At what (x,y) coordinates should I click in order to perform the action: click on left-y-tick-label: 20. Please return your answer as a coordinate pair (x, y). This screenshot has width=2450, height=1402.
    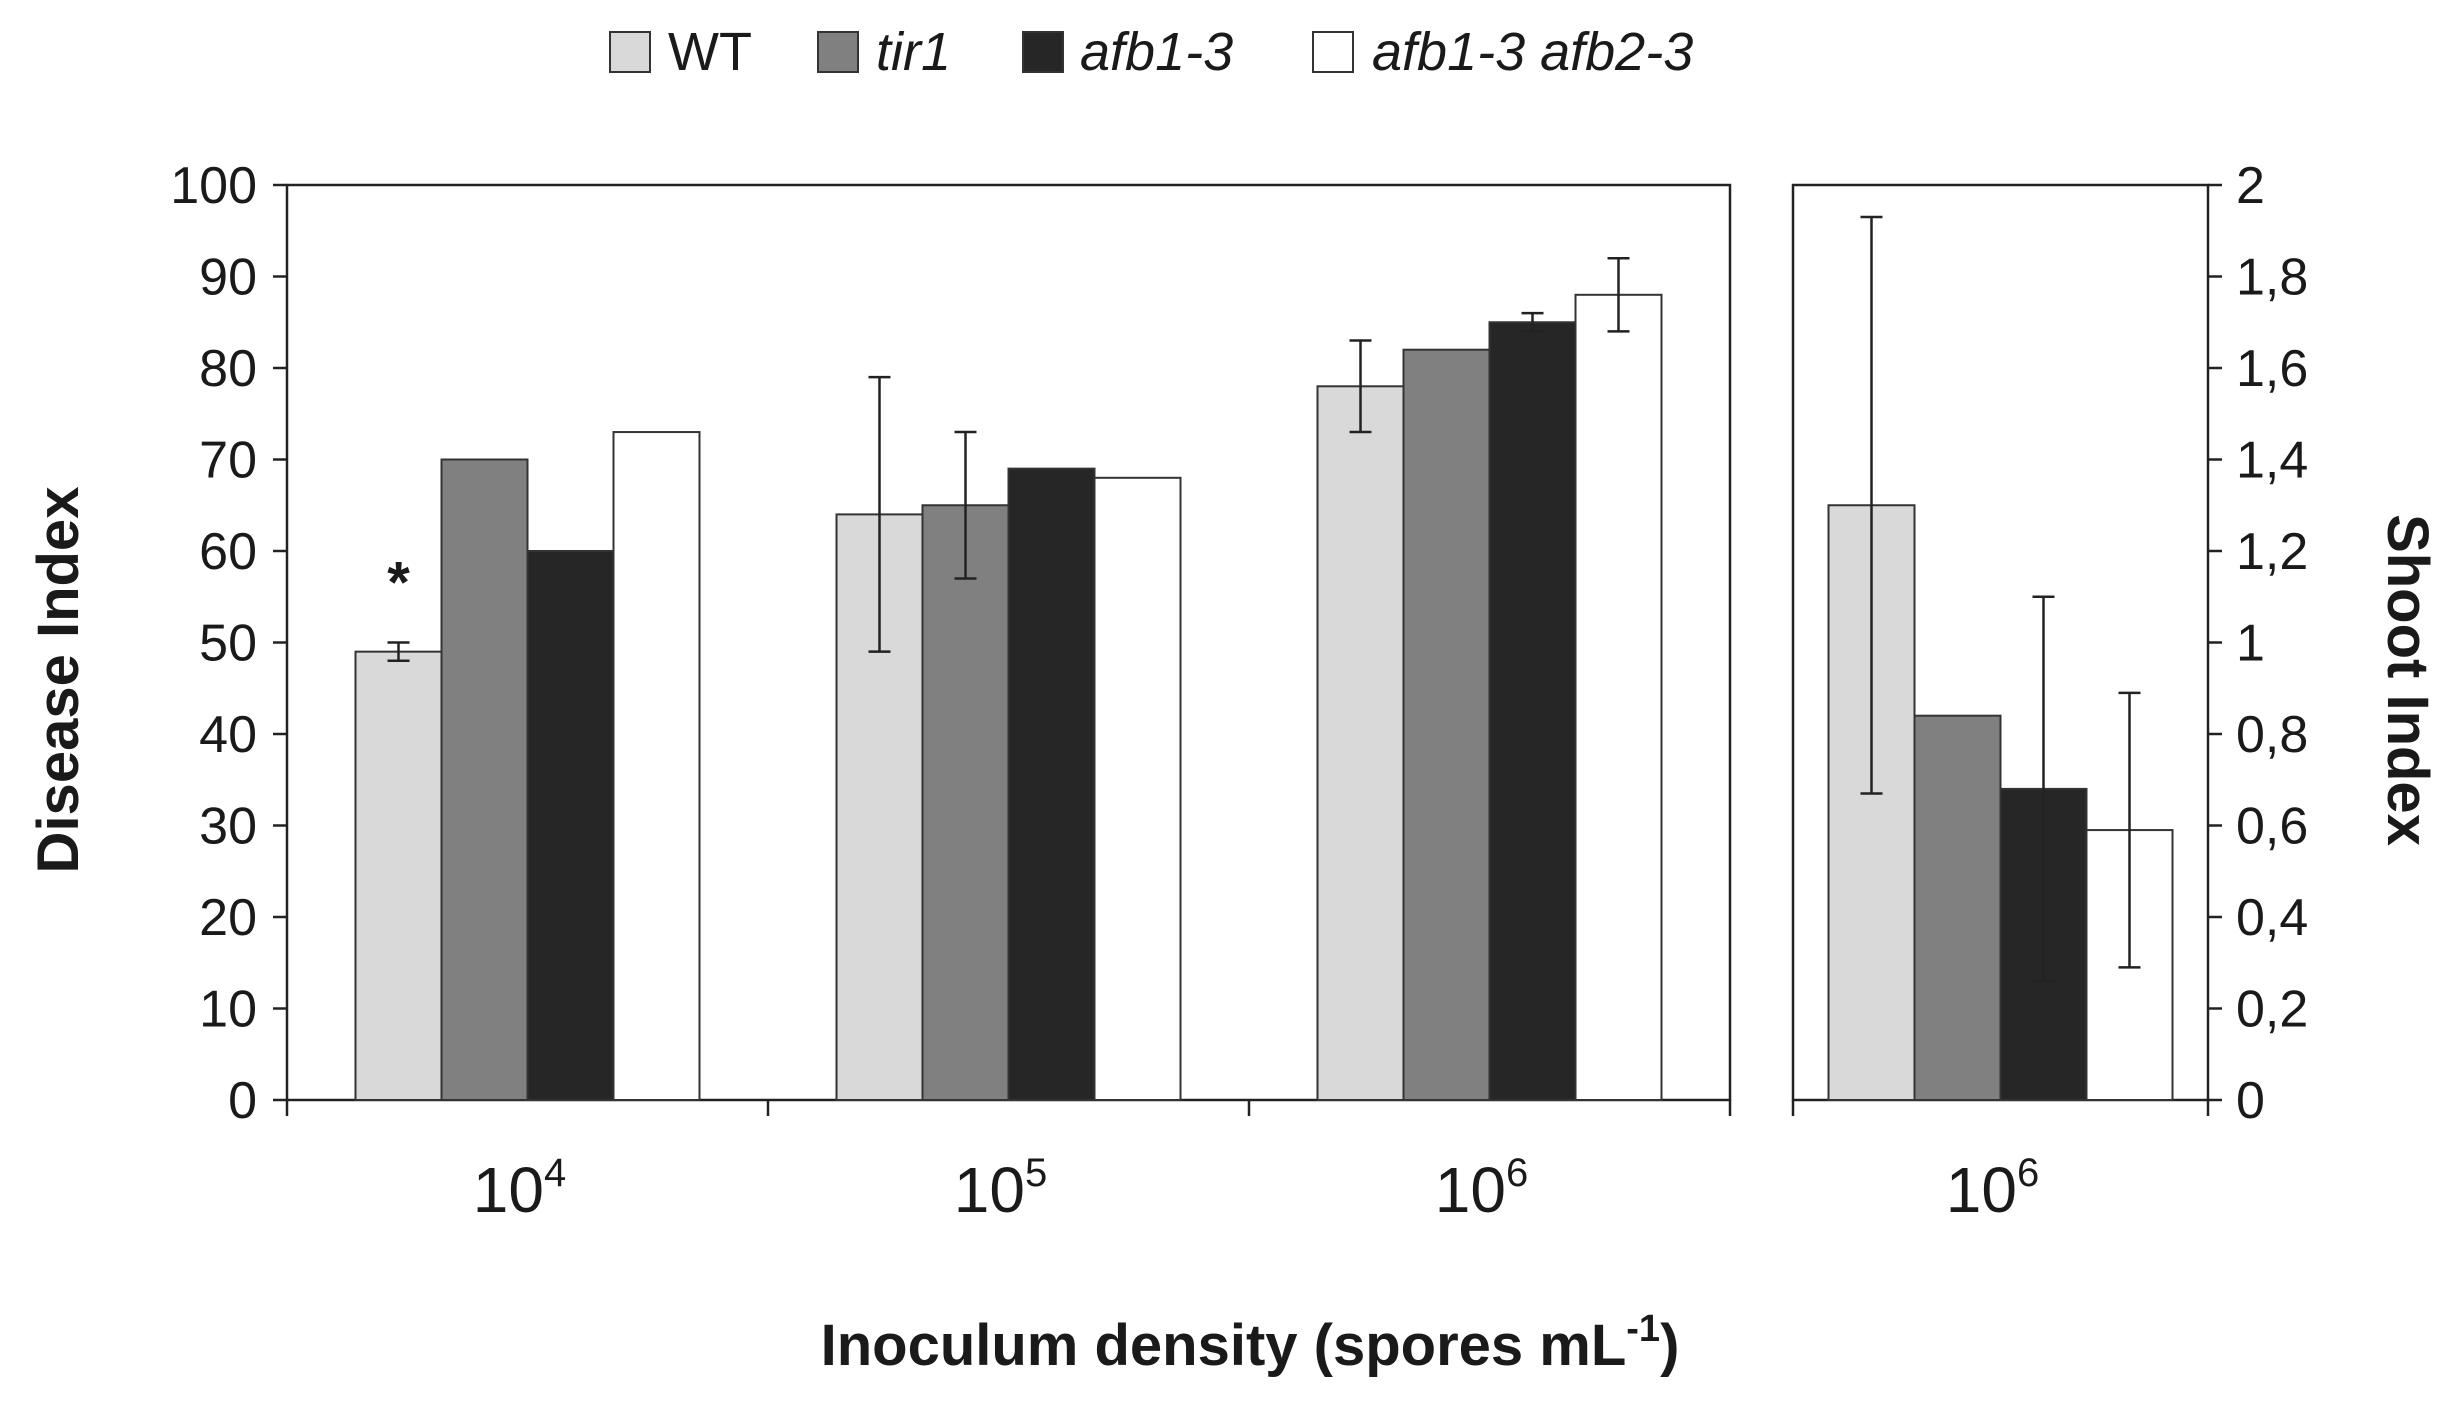
    Looking at the image, I should click on (228, 918).